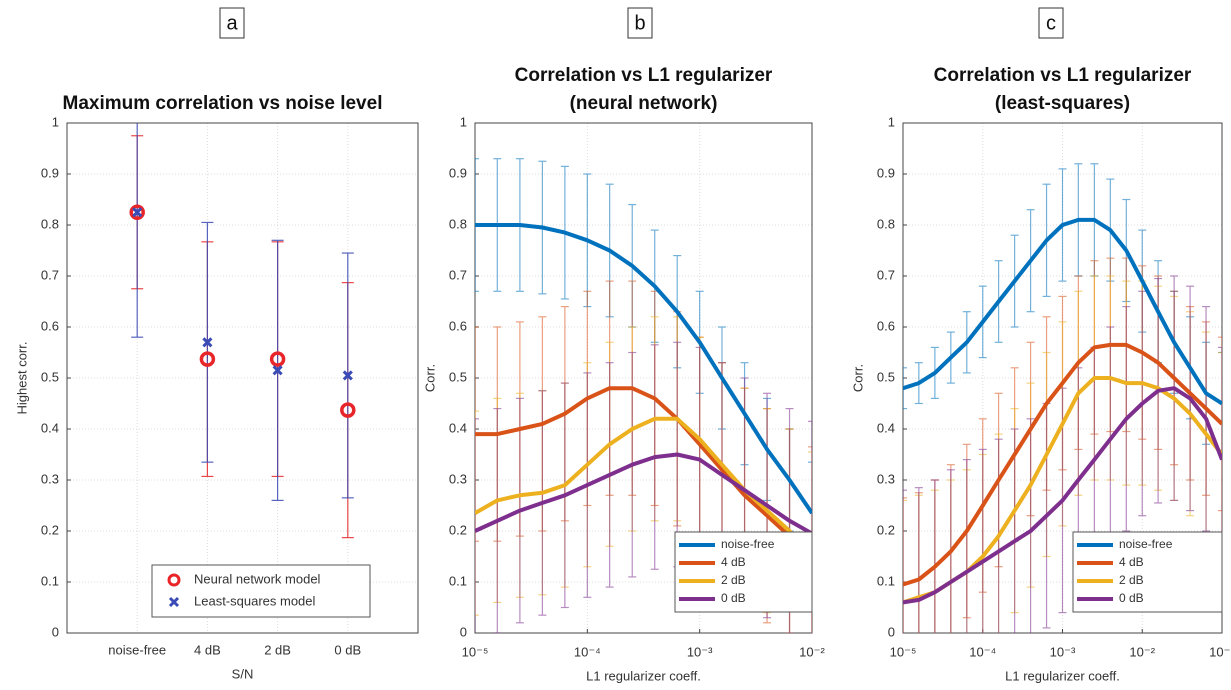 The width and height of the screenshot is (1231, 690). I want to click on chart-title: Maximum correlation vs noise level, so click(223, 103).